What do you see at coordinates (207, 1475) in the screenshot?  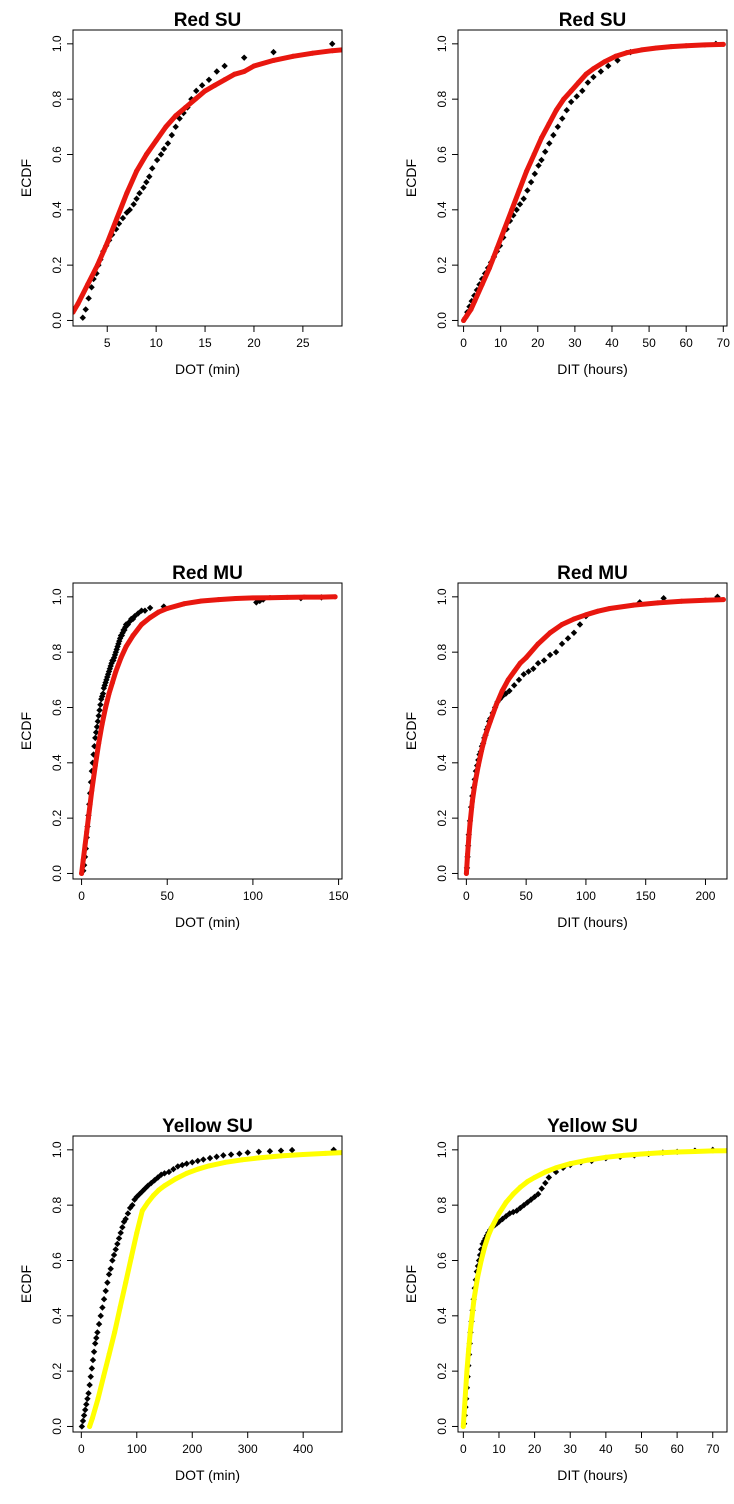 I see `x-axis-label: DOT (min)` at bounding box center [207, 1475].